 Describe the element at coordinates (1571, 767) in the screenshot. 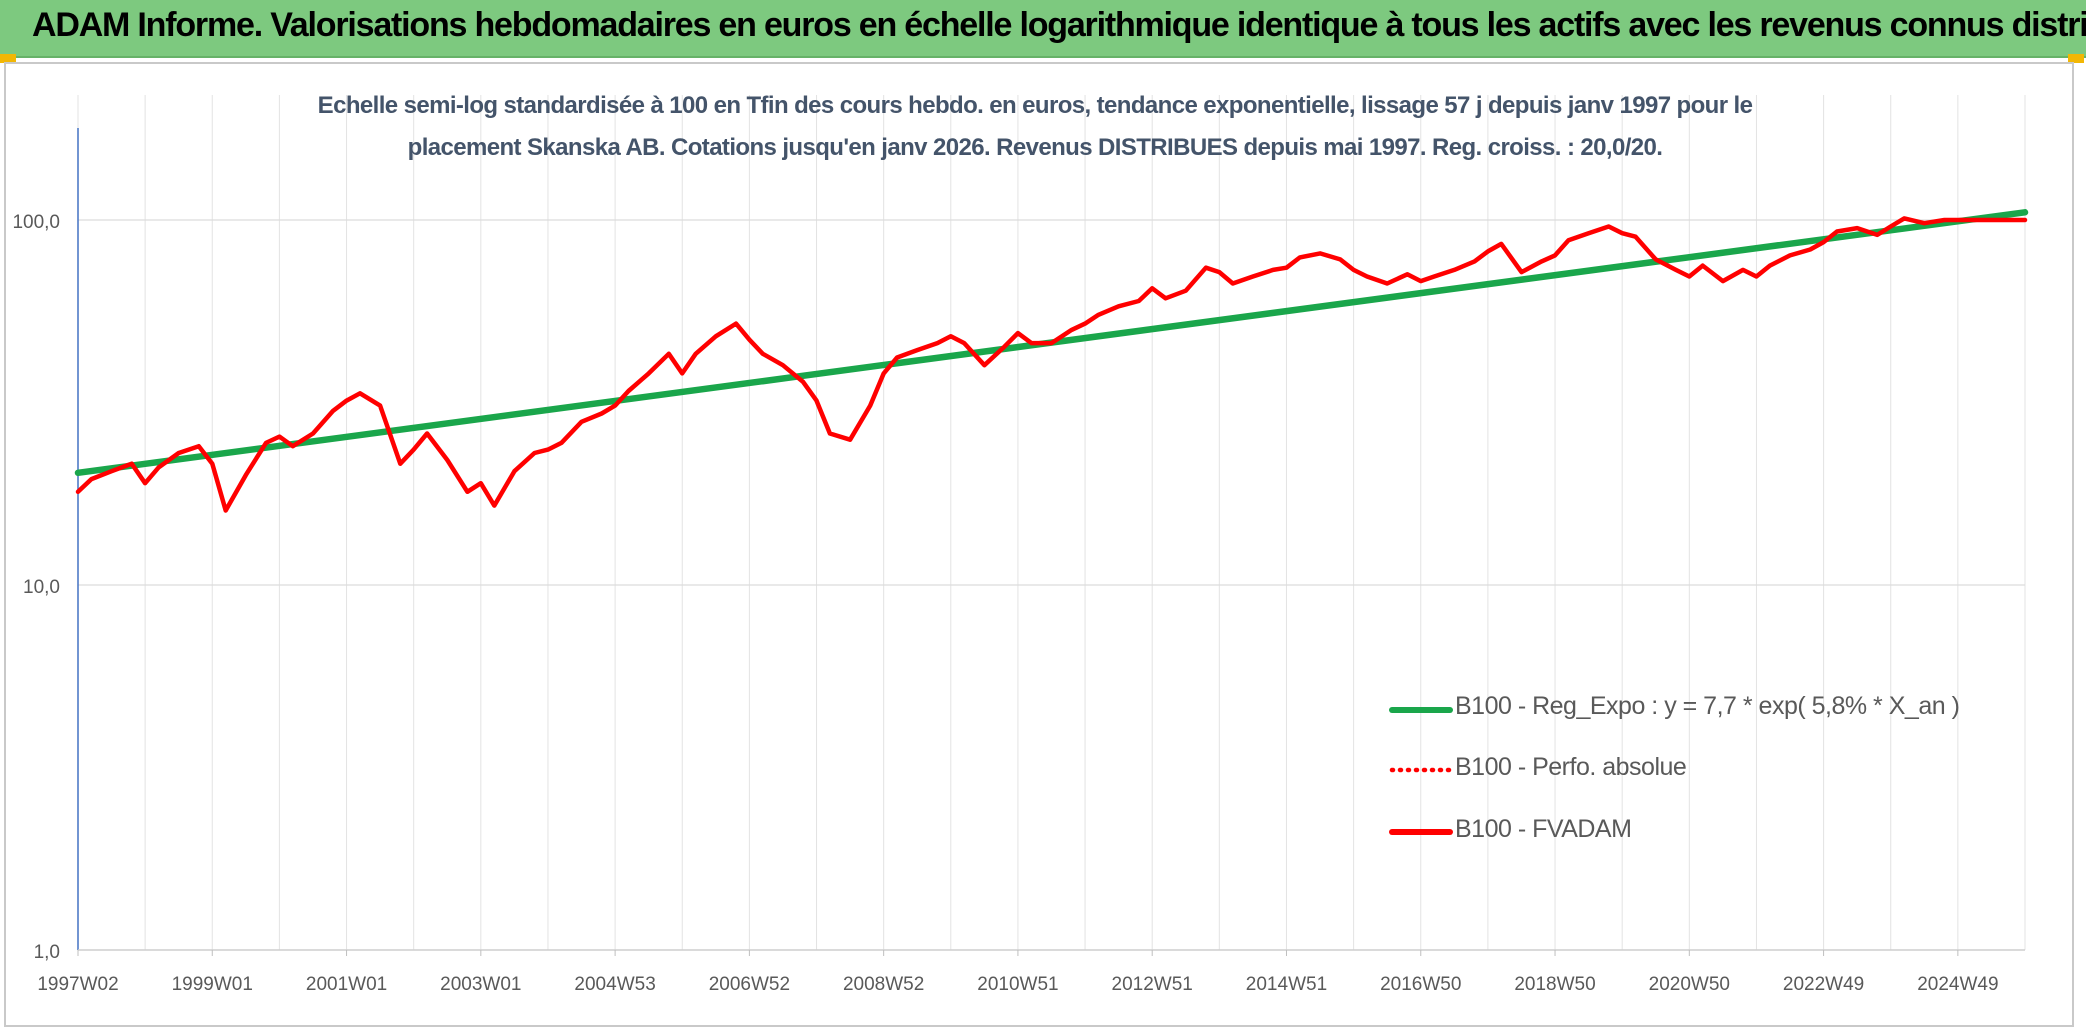

I see `legend-label-perfo-absolue: B100 - Perfo. absolue` at that location.